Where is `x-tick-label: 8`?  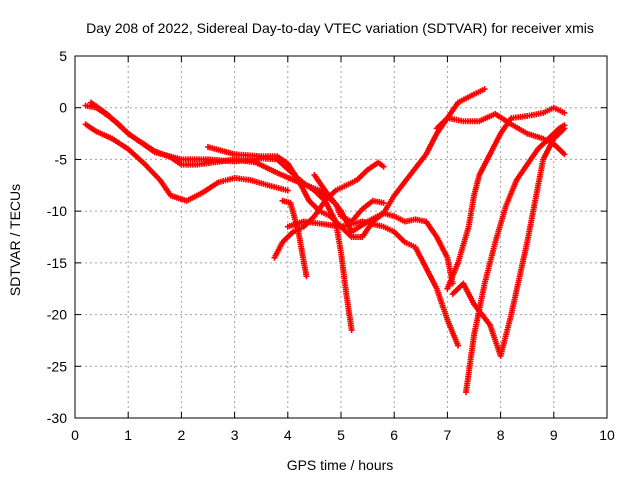
x-tick-label: 8 is located at coordinates (501, 435).